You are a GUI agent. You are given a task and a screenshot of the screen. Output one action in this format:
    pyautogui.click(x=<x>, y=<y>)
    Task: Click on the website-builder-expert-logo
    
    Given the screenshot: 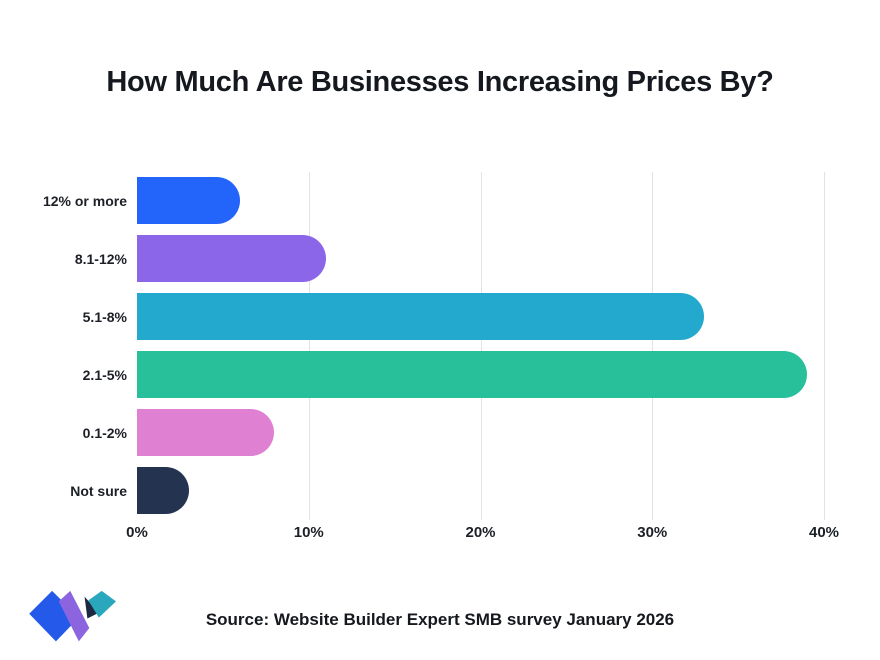 What is the action you would take?
    pyautogui.click(x=73, y=616)
    